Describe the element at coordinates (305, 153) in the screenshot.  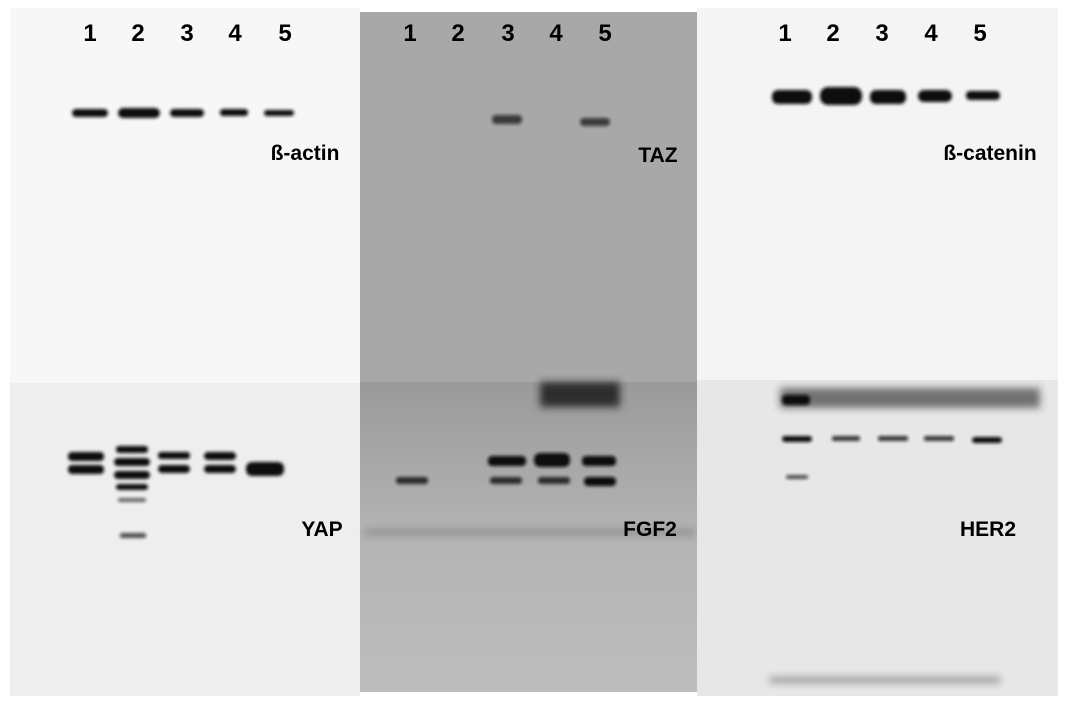
I see `protein-label: ß-actin` at that location.